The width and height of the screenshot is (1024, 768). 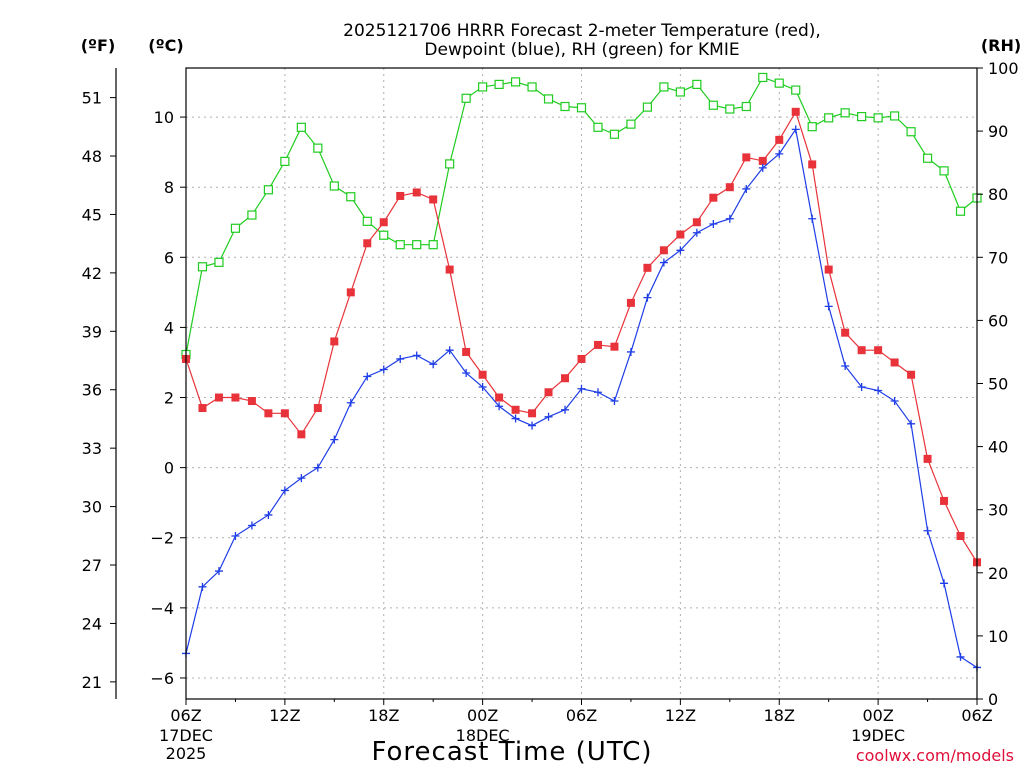 I want to click on rh-tick-label: 60, so click(x=998, y=320).